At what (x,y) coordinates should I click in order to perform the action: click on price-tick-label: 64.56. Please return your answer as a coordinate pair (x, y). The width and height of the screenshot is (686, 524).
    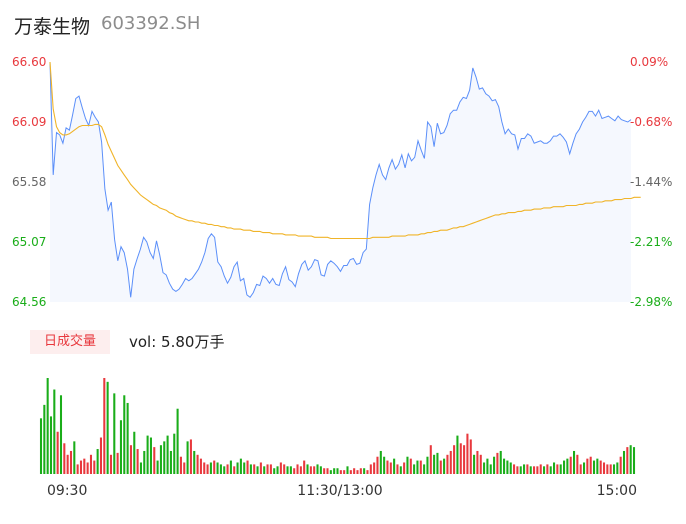
    Looking at the image, I should click on (29, 302).